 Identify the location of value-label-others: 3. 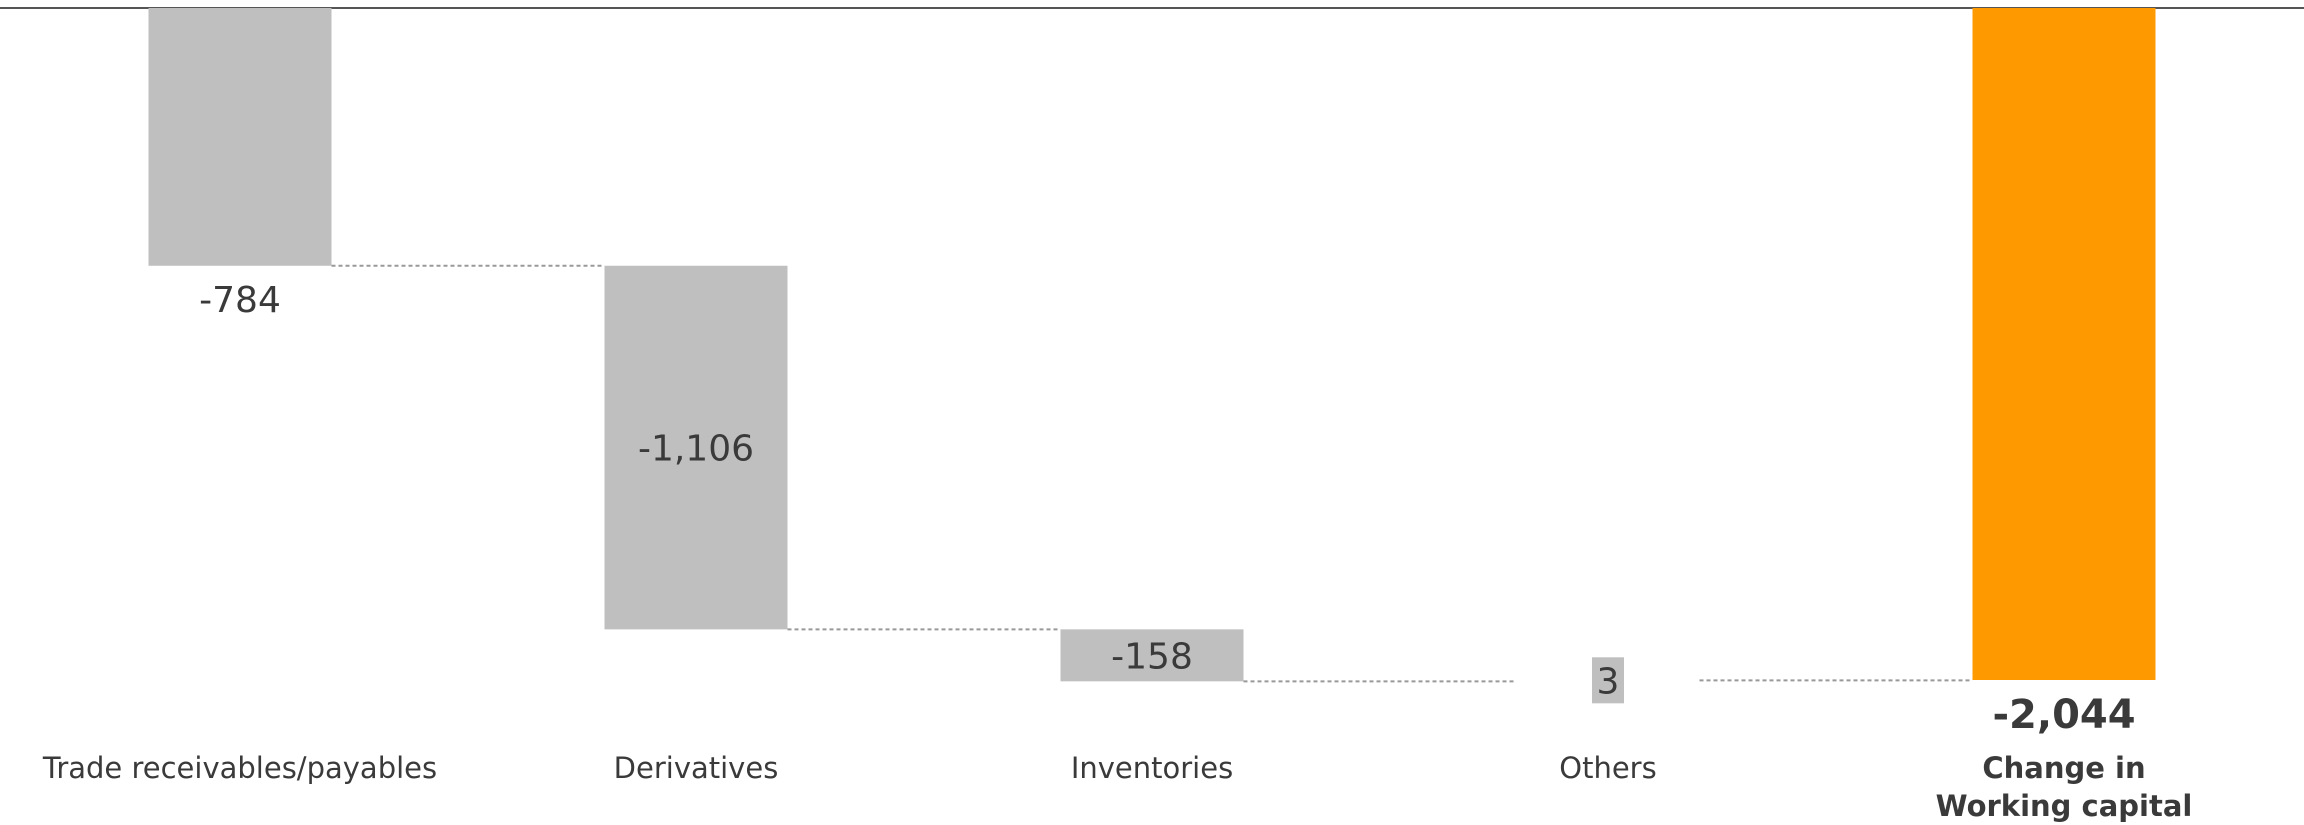
(1608, 681).